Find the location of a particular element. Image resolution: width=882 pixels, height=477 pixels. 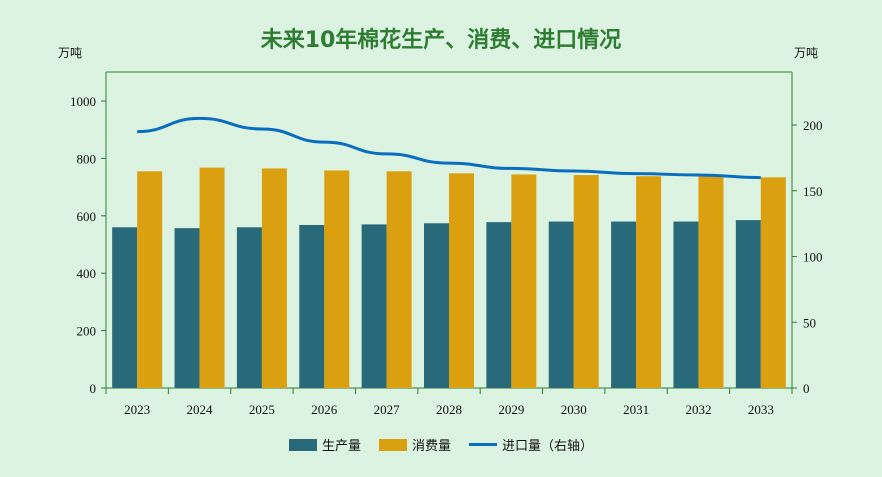

x-tick-label: 2024 is located at coordinates (200, 409).